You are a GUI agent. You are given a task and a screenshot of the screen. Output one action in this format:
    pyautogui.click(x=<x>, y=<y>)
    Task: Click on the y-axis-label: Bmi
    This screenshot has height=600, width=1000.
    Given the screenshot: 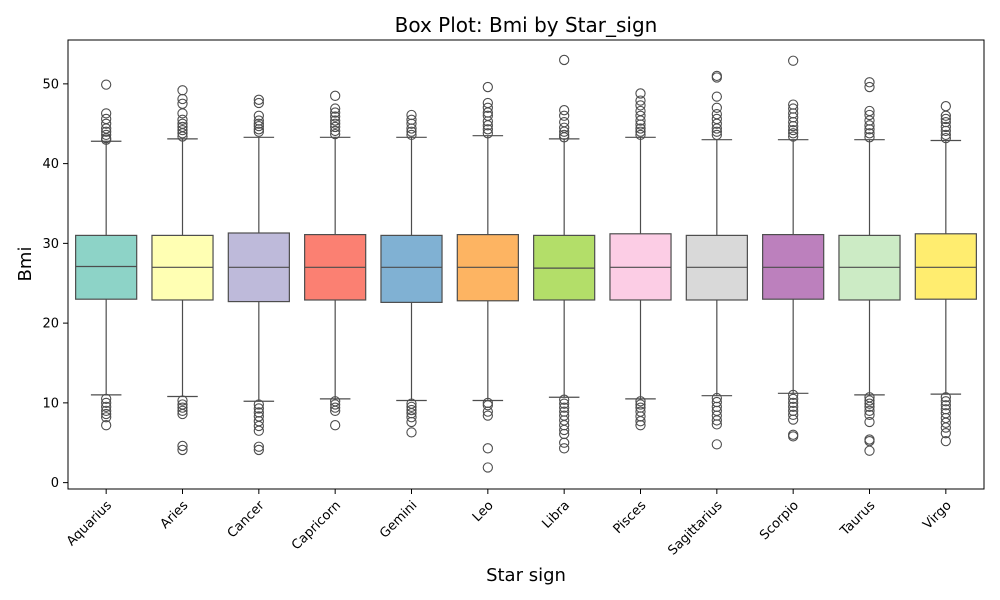 What is the action you would take?
    pyautogui.click(x=25, y=264)
    